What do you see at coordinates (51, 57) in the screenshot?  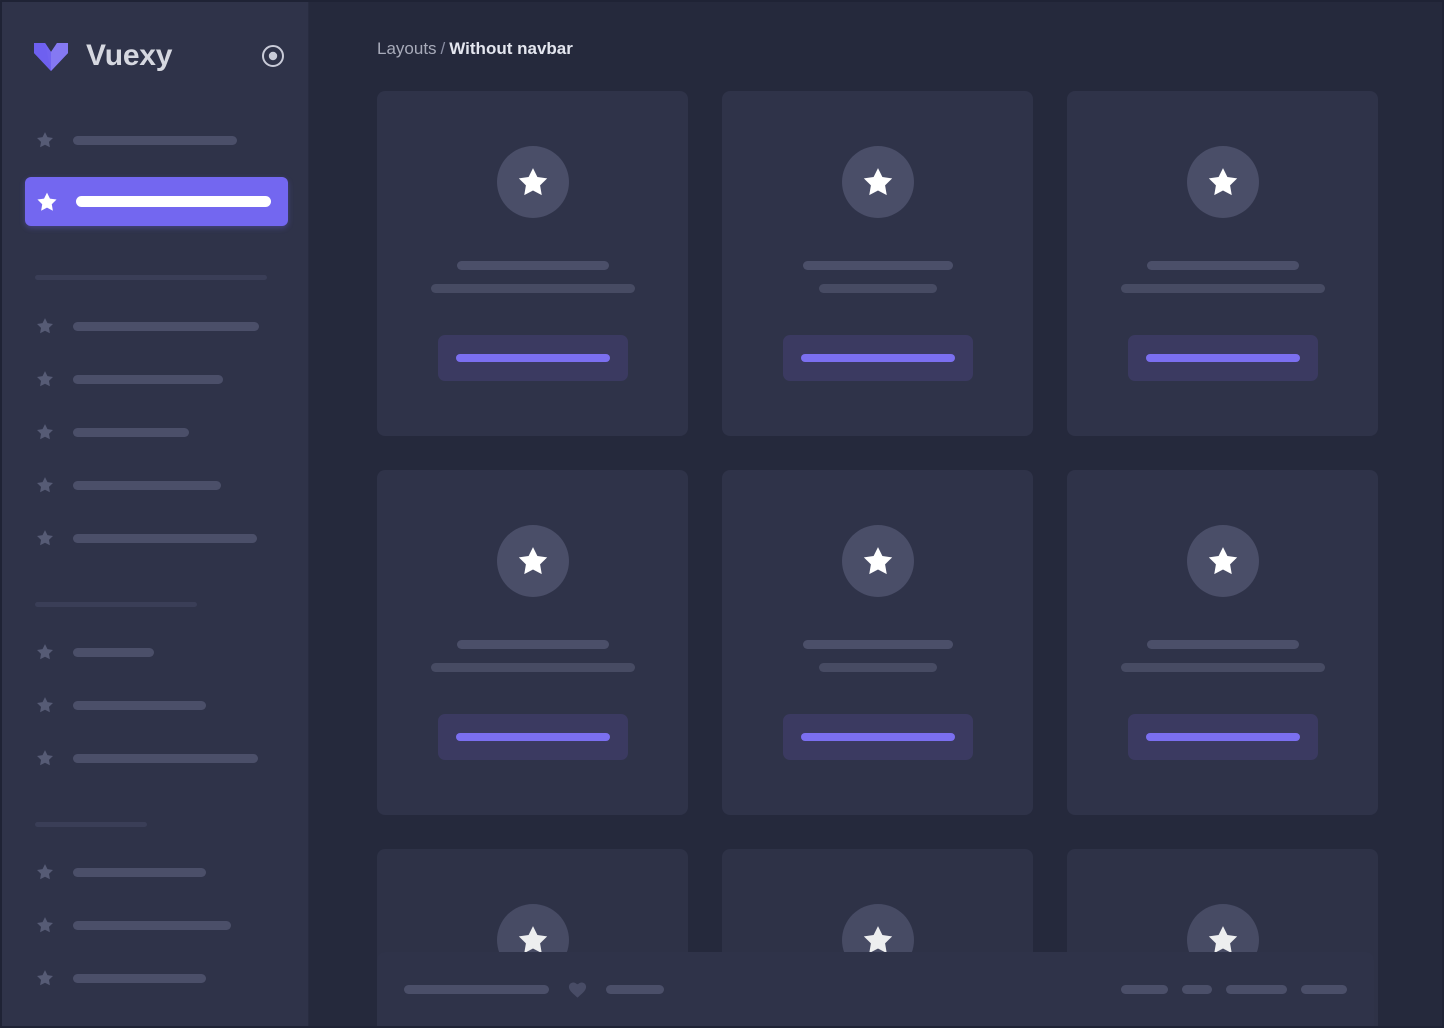 I see `vuexy-v-logo-icon` at bounding box center [51, 57].